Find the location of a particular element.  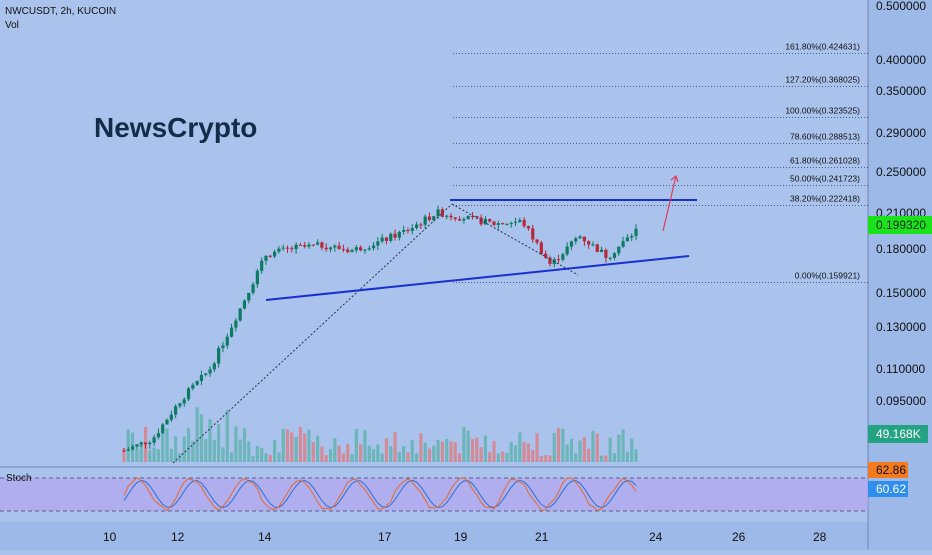

price-tick: 0.350000 is located at coordinates (901, 91).